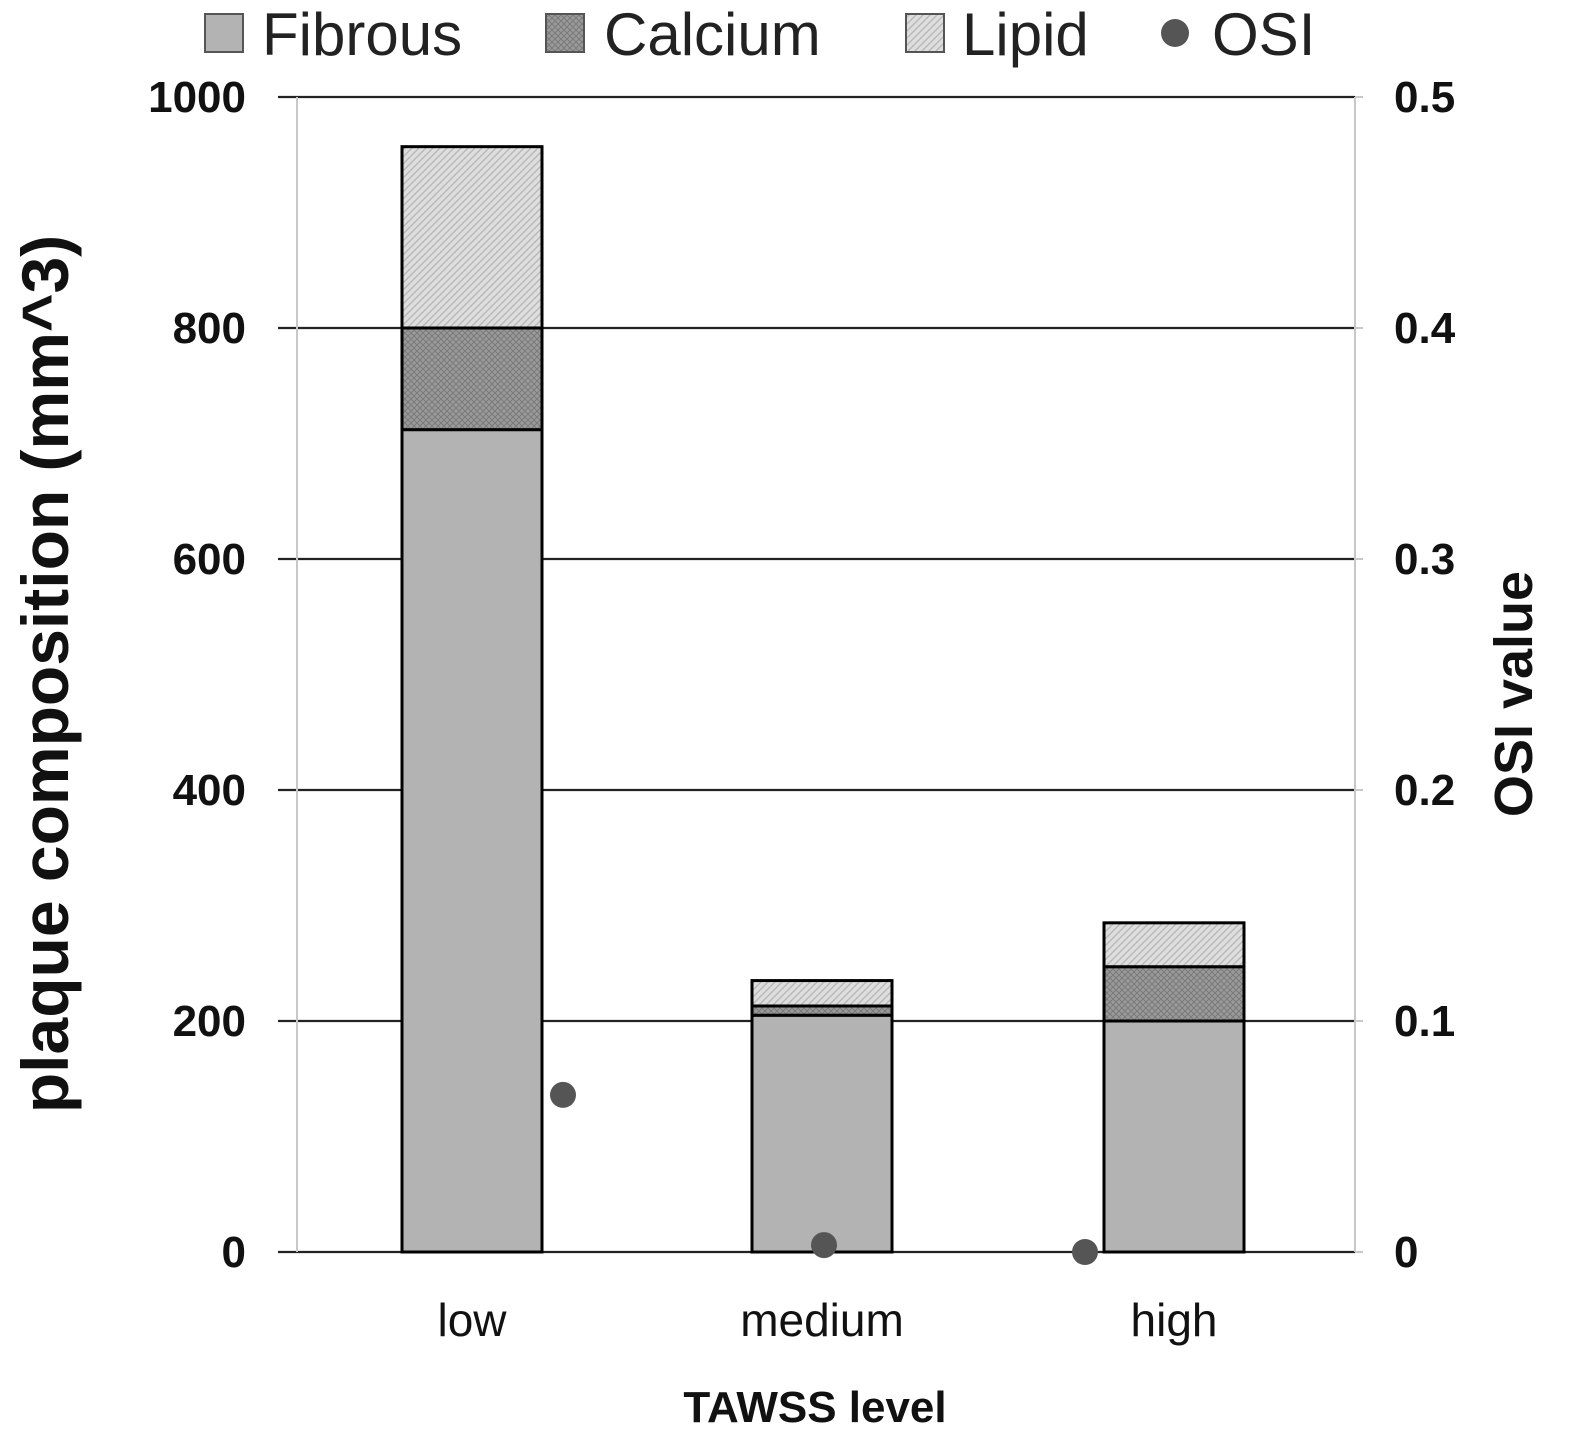  I want to click on y-tick-label: 800, so click(209, 328).